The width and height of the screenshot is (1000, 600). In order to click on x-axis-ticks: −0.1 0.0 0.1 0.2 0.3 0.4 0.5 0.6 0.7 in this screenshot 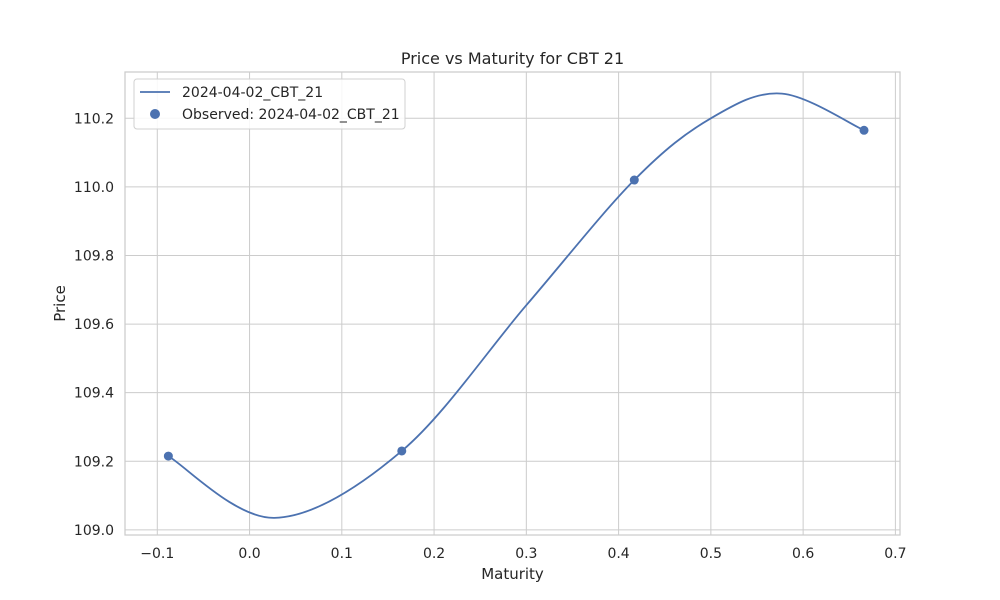, I will do `click(523, 554)`.